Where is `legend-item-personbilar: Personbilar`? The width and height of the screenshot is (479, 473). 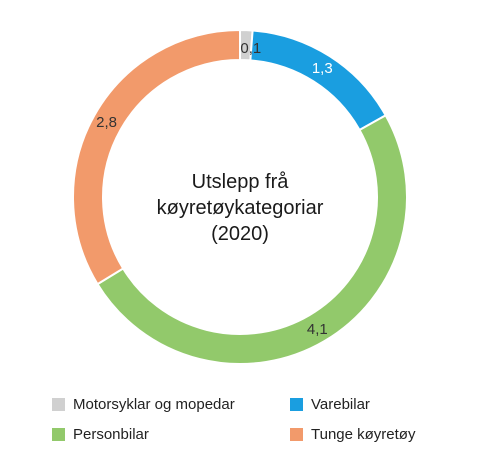
legend-item-personbilar: Personbilar is located at coordinates (100, 434).